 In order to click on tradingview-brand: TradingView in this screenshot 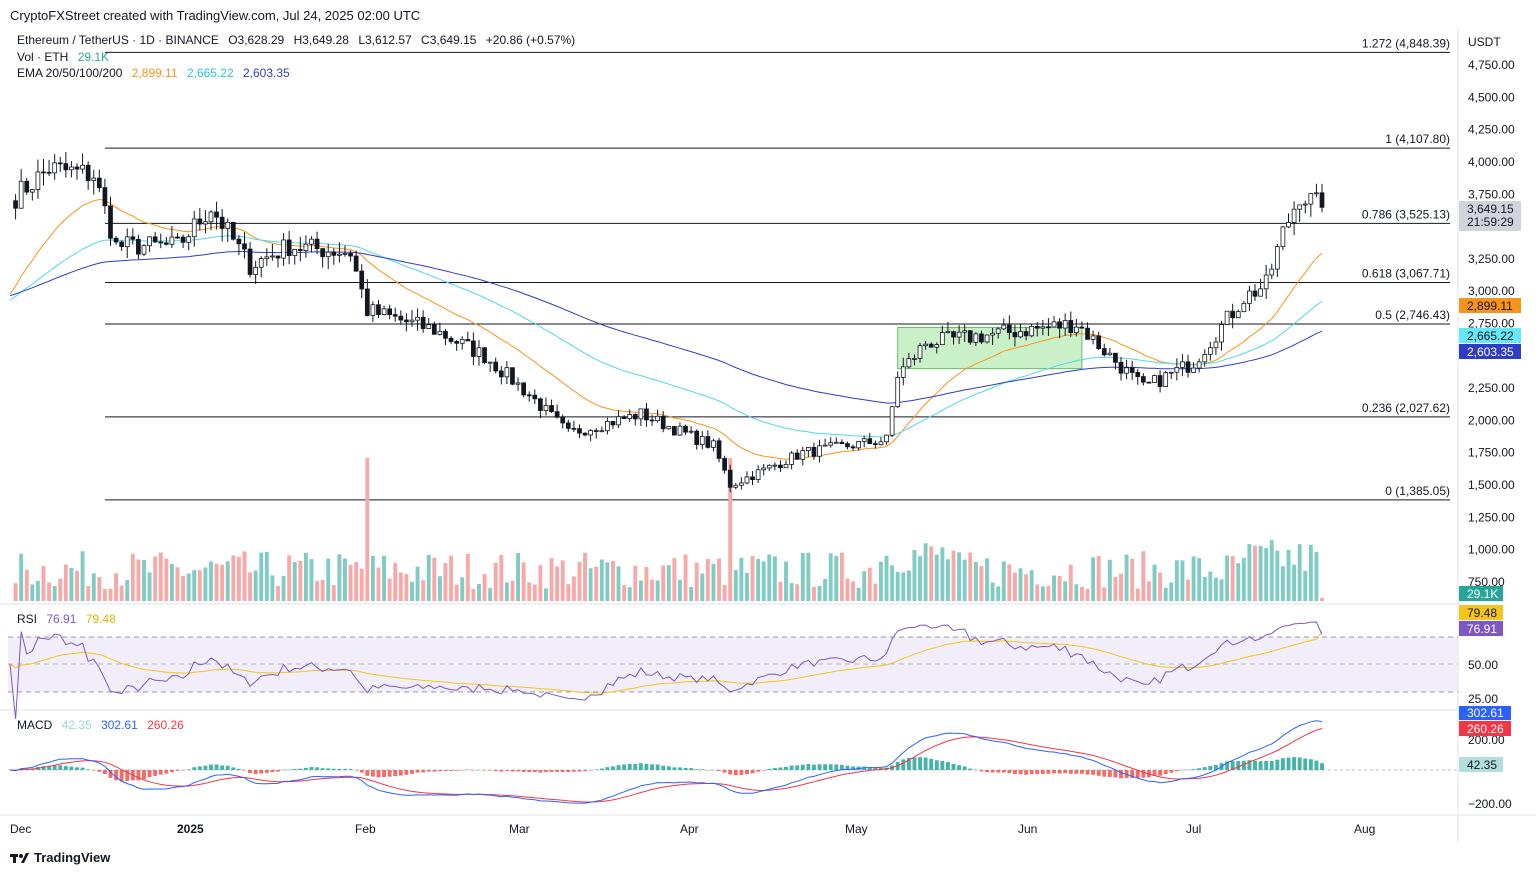, I will do `click(72, 857)`.